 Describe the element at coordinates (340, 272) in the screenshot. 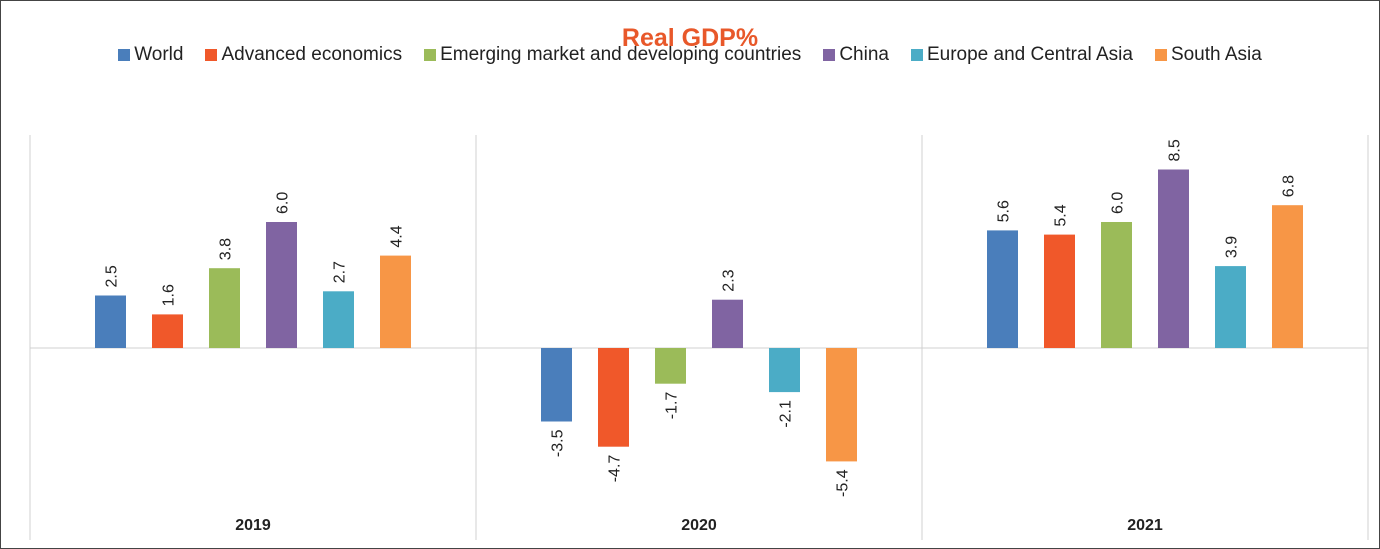

I see `data-label: 2.7` at that location.